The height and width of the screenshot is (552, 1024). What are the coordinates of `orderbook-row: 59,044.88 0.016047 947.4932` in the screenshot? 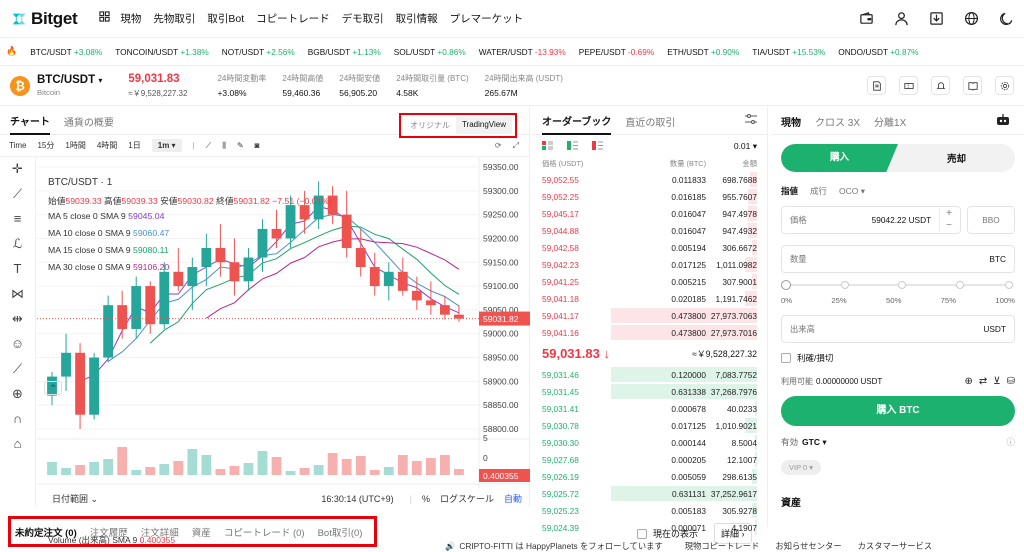 It's located at (649, 230).